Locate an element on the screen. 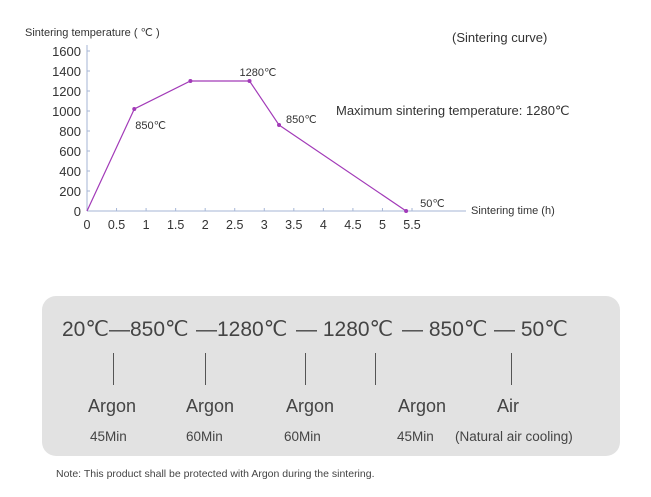 The width and height of the screenshot is (651, 497). chart-subtitle: Maximum sintering temperature: 1280℃ is located at coordinates (453, 110).